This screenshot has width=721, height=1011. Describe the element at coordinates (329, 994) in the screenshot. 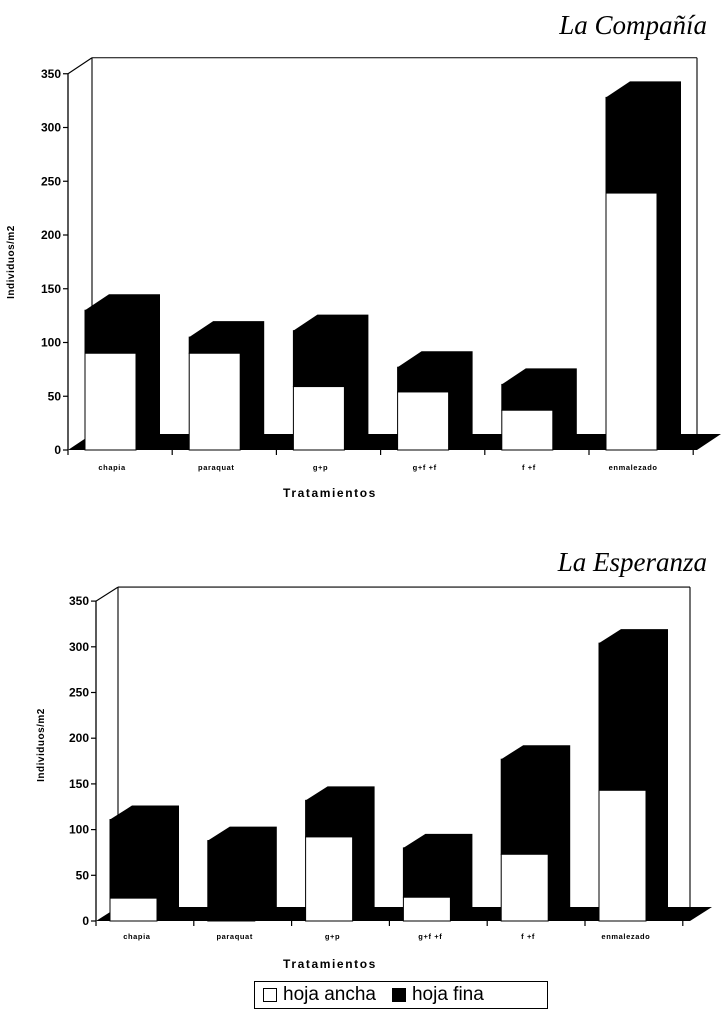

I see `legend-label: hoja ancha` at that location.